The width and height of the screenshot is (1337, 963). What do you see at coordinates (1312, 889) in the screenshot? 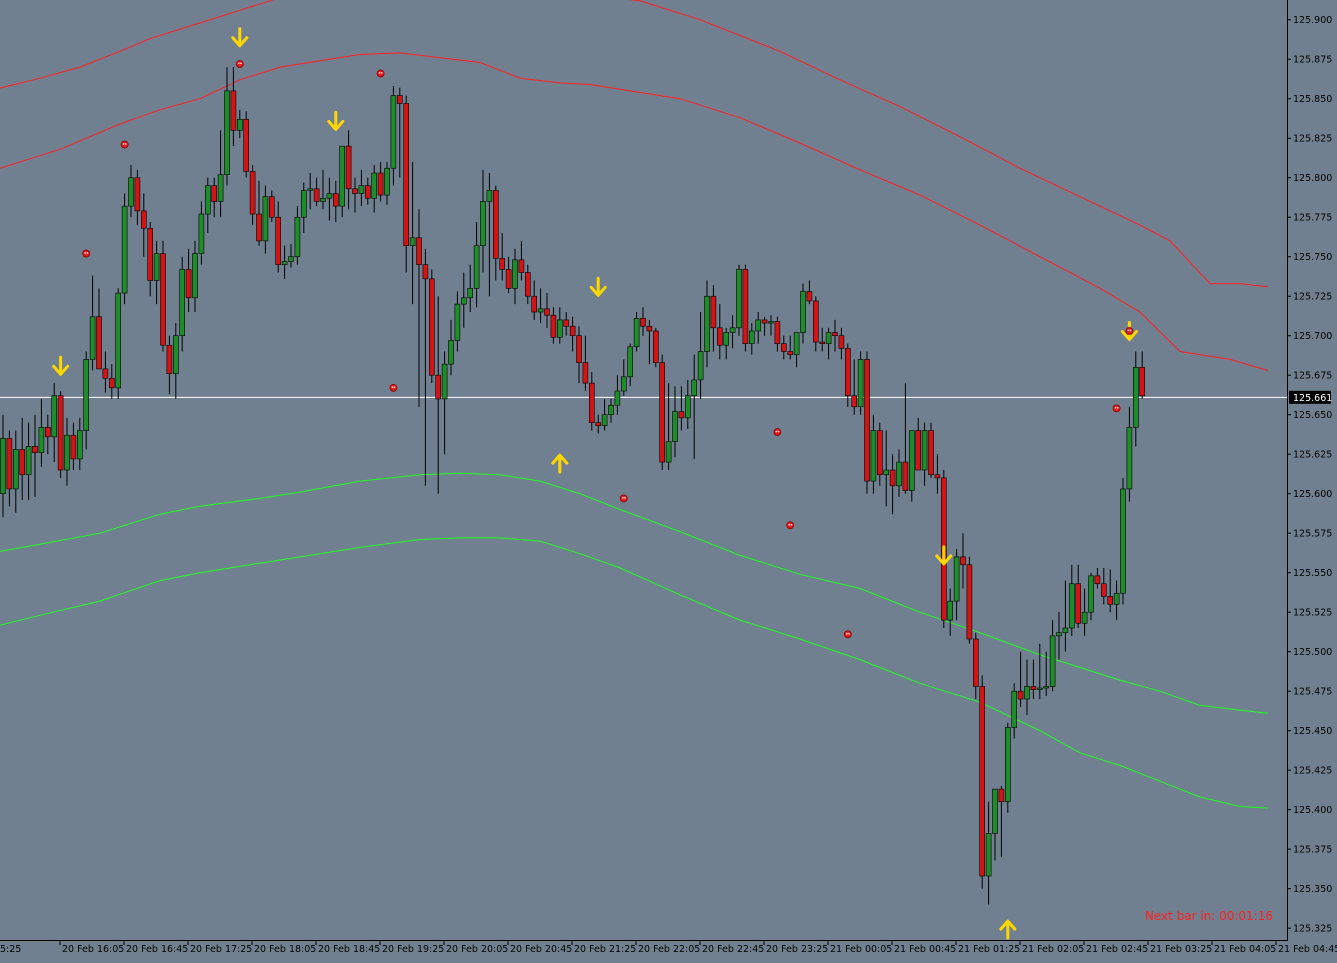
I see `price-tick-label: 125.350` at bounding box center [1312, 889].